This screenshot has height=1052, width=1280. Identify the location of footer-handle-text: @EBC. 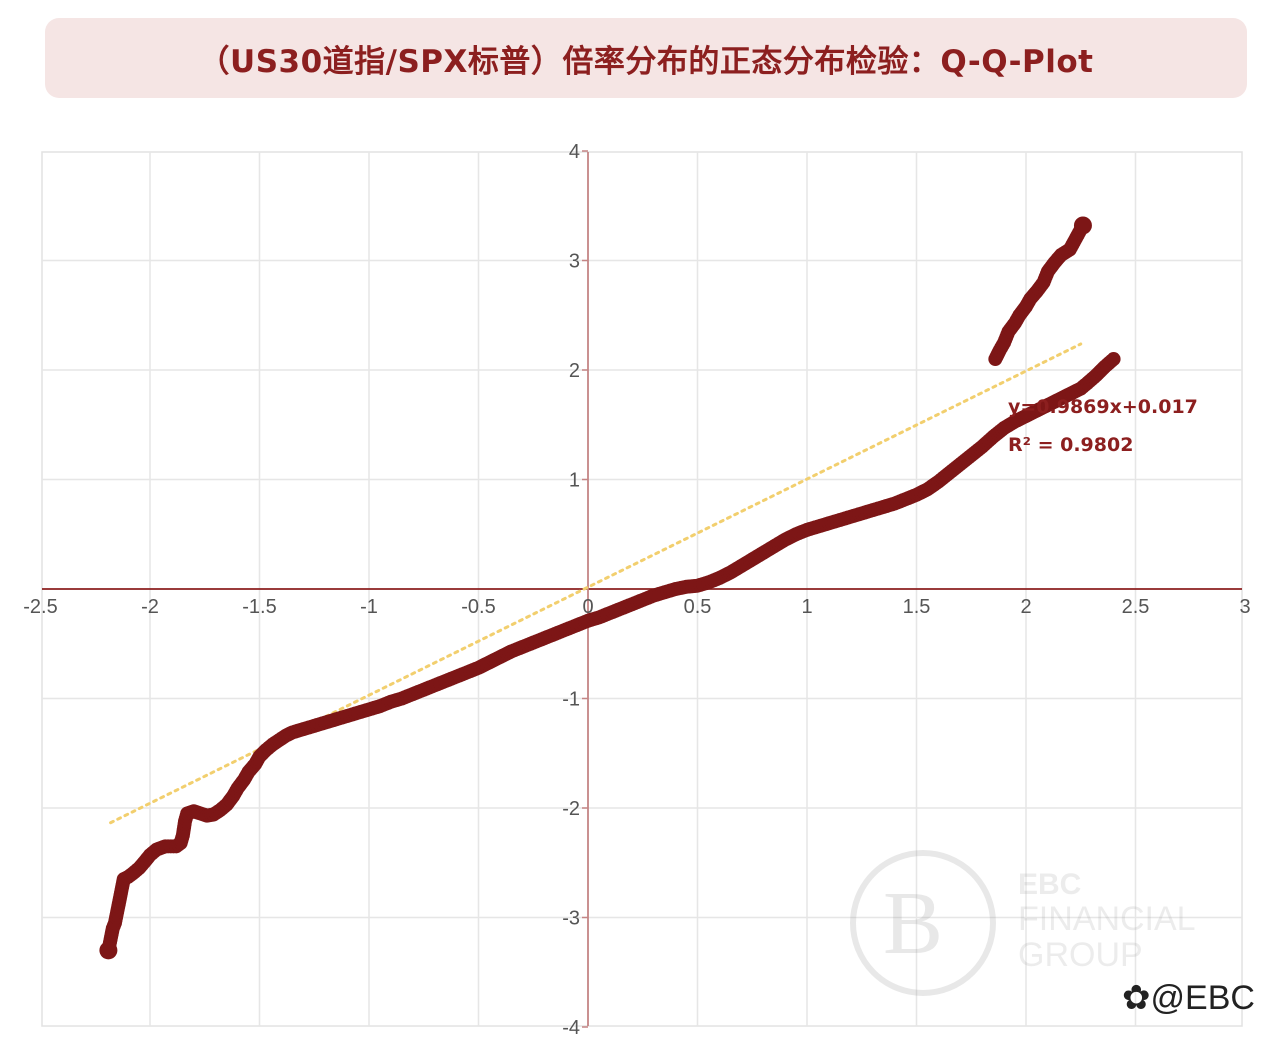
(1202, 998).